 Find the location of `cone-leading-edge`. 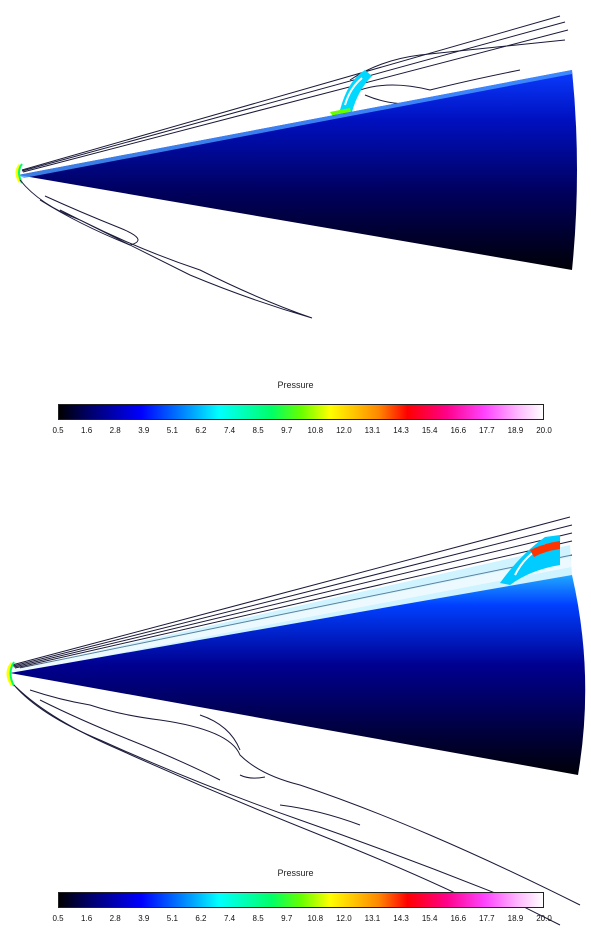

cone-leading-edge is located at coordinates (295, 124).